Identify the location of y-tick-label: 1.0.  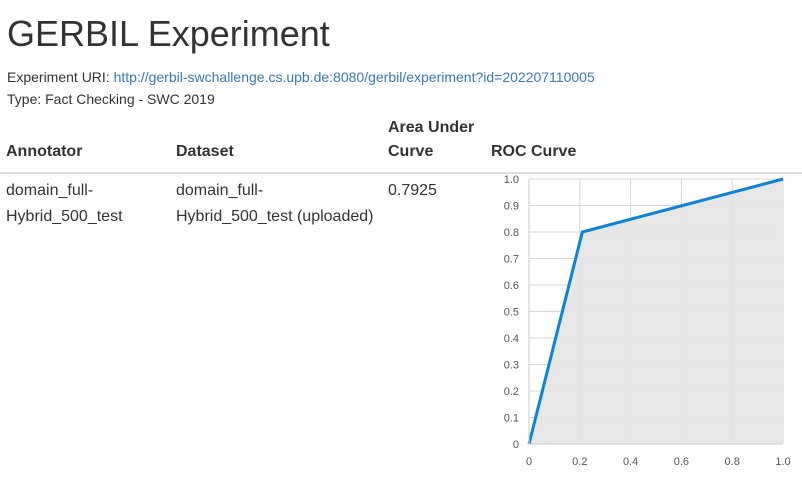
(511, 180).